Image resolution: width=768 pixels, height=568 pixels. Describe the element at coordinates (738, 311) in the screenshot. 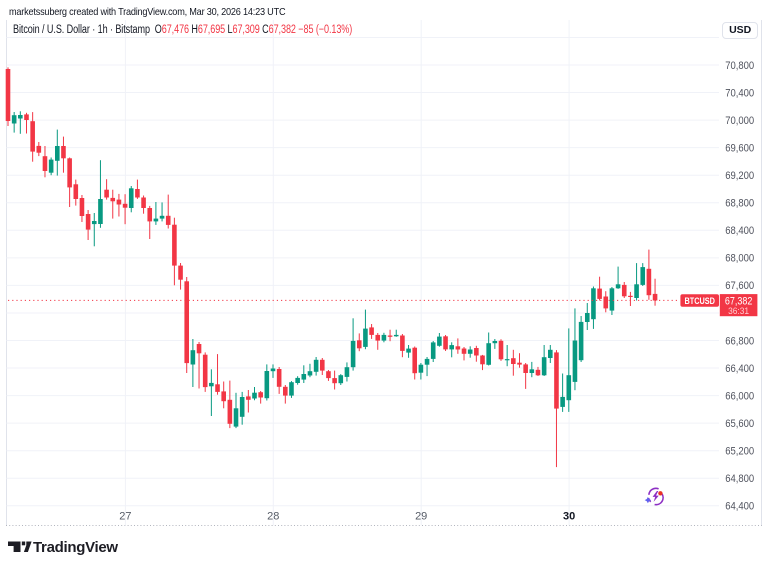

I see `svg-text: 36:31` at that location.